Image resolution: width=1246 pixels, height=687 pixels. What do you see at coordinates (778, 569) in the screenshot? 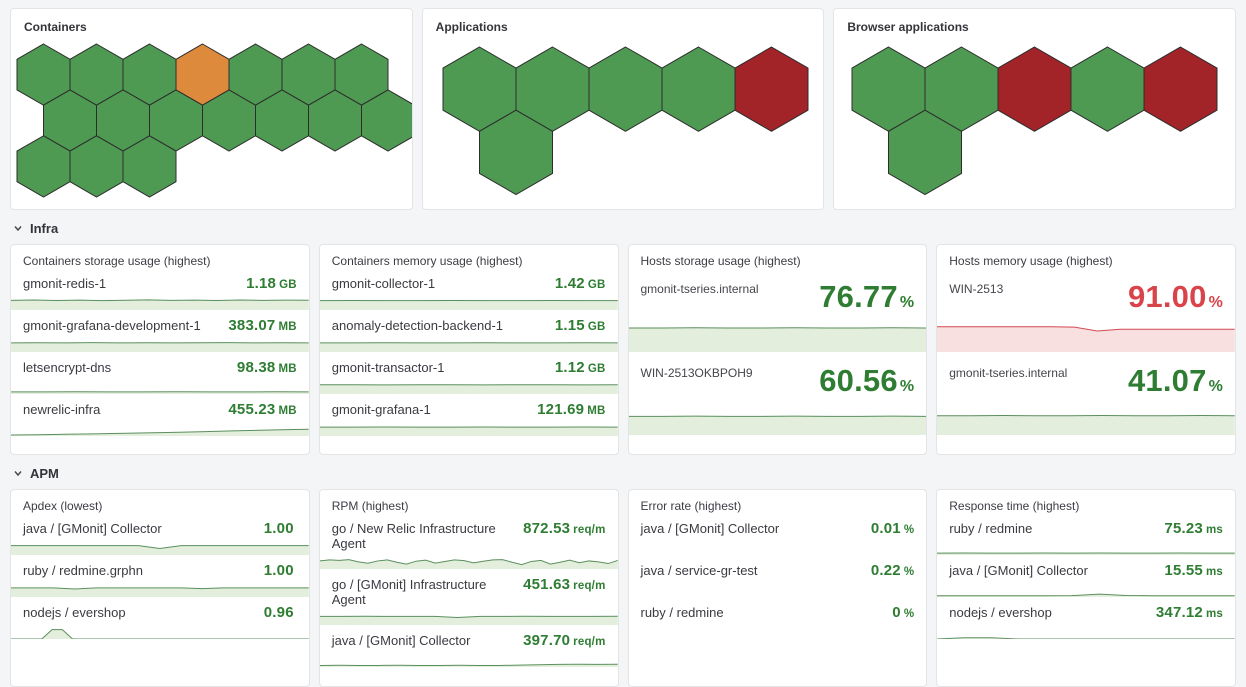
I see `metric-line: java / service-gr-test 0.22%` at bounding box center [778, 569].